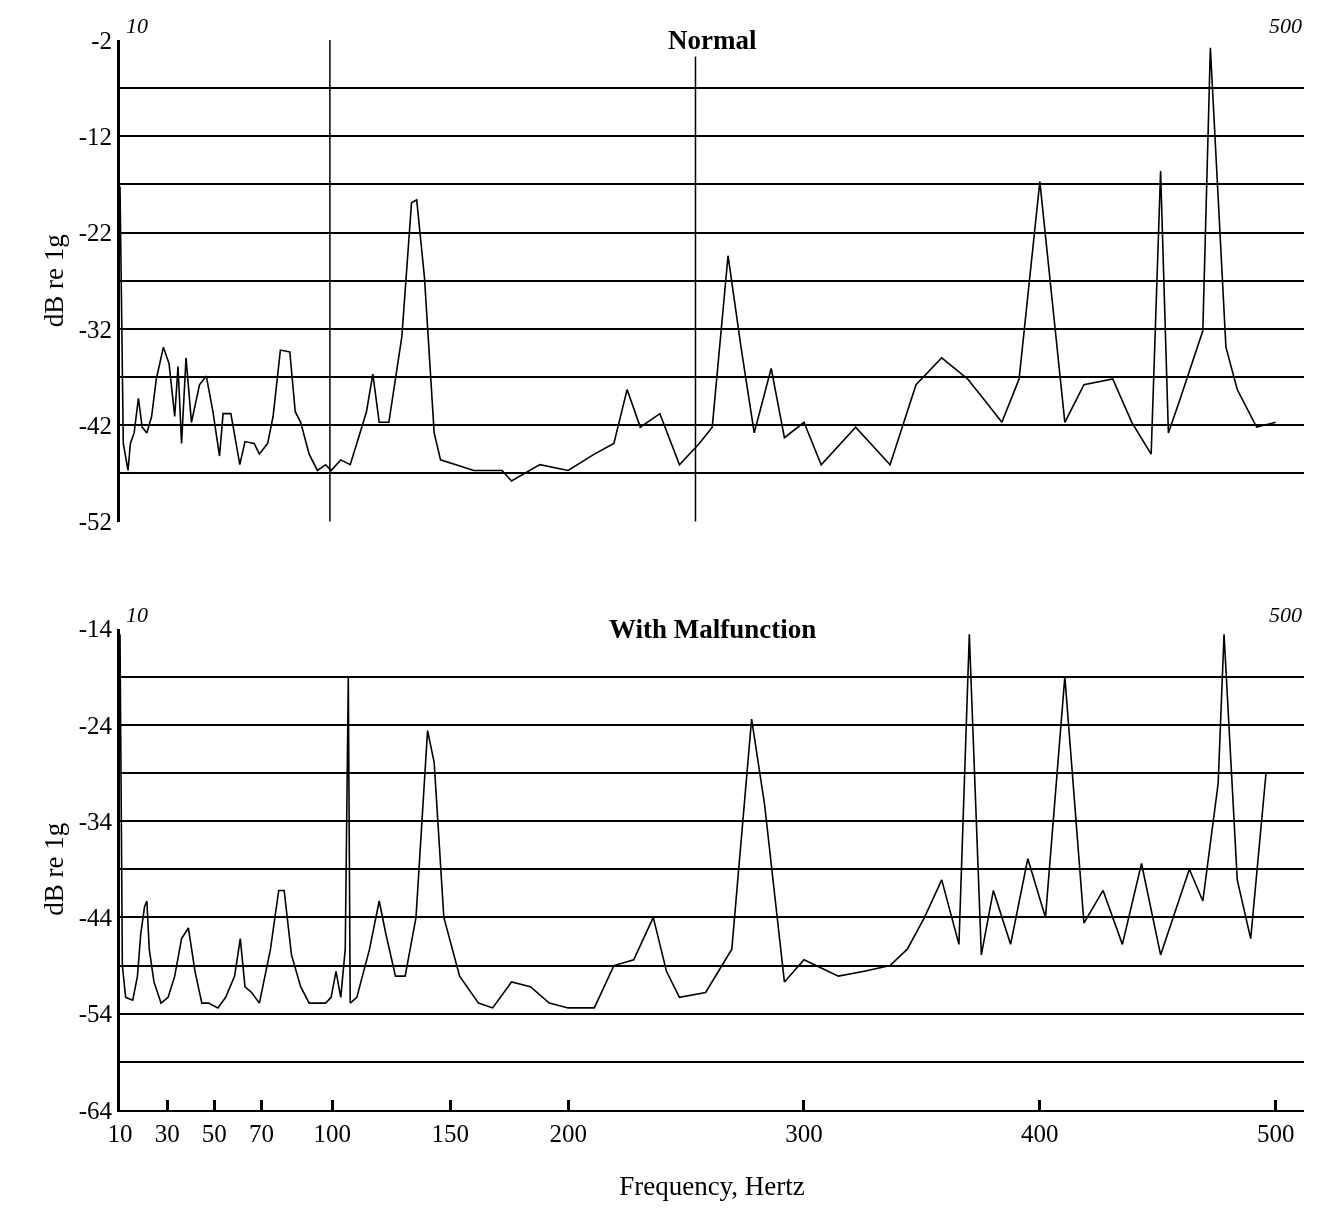  I want to click on x-tick-label: 300, so click(804, 1133).